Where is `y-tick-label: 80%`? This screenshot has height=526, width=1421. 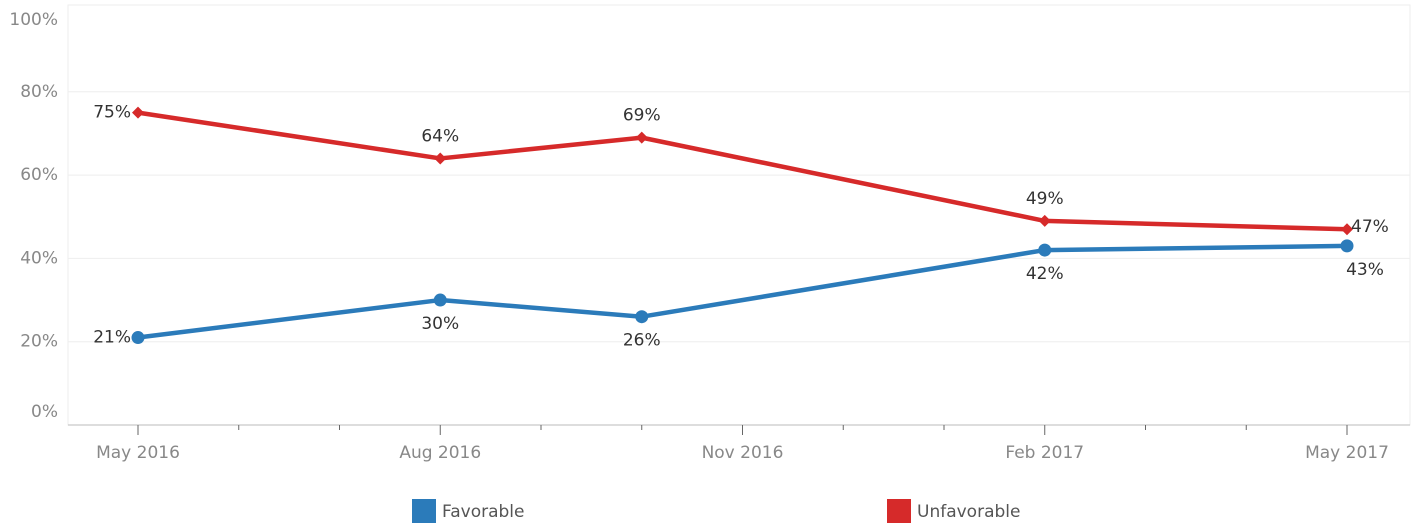
y-tick-label: 80% is located at coordinates (39, 92).